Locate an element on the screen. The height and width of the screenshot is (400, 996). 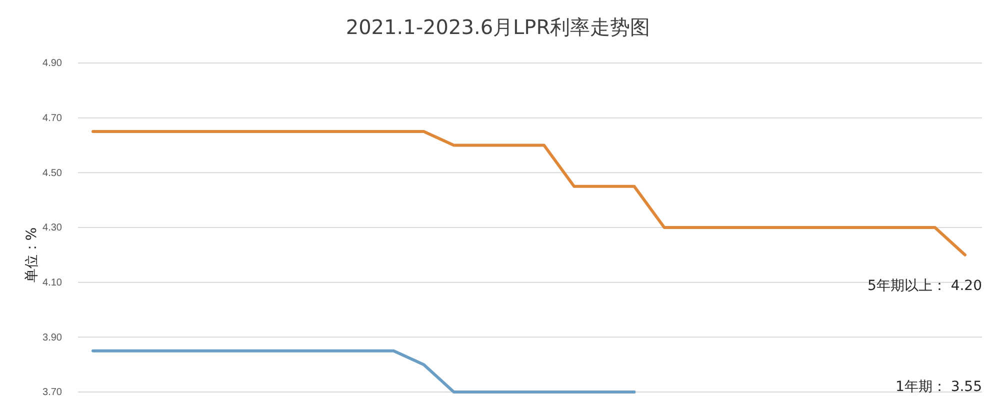
y-tick-label: 3.90 is located at coordinates (52, 338).